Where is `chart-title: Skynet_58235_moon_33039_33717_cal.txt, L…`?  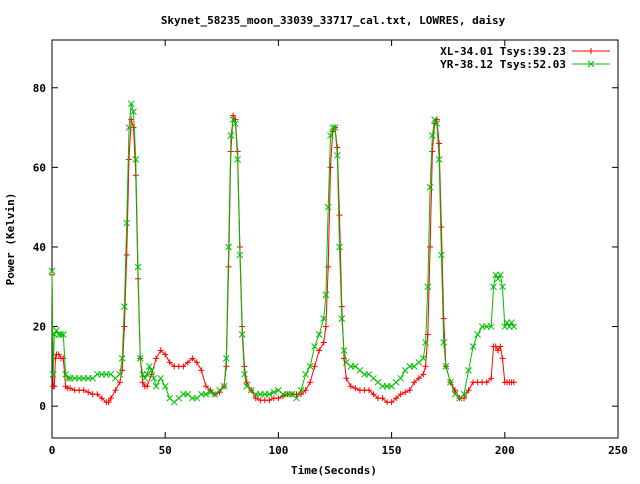
chart-title: Skynet_58235_moon_33039_33717_cal.txt, L… is located at coordinates (333, 20).